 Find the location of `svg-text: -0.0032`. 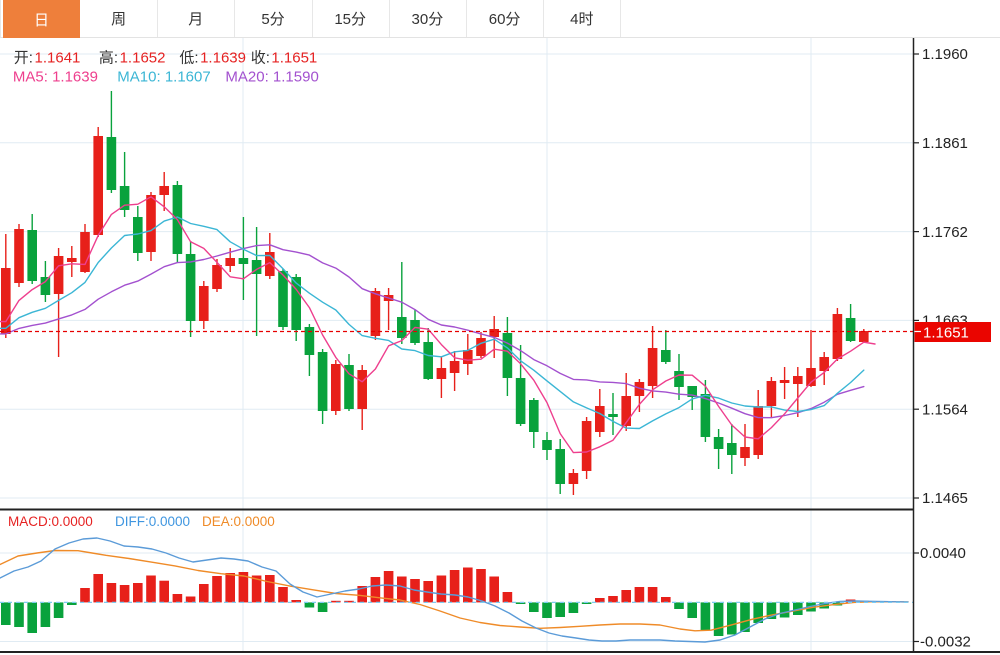

svg-text: -0.0032 is located at coordinates (945, 642).